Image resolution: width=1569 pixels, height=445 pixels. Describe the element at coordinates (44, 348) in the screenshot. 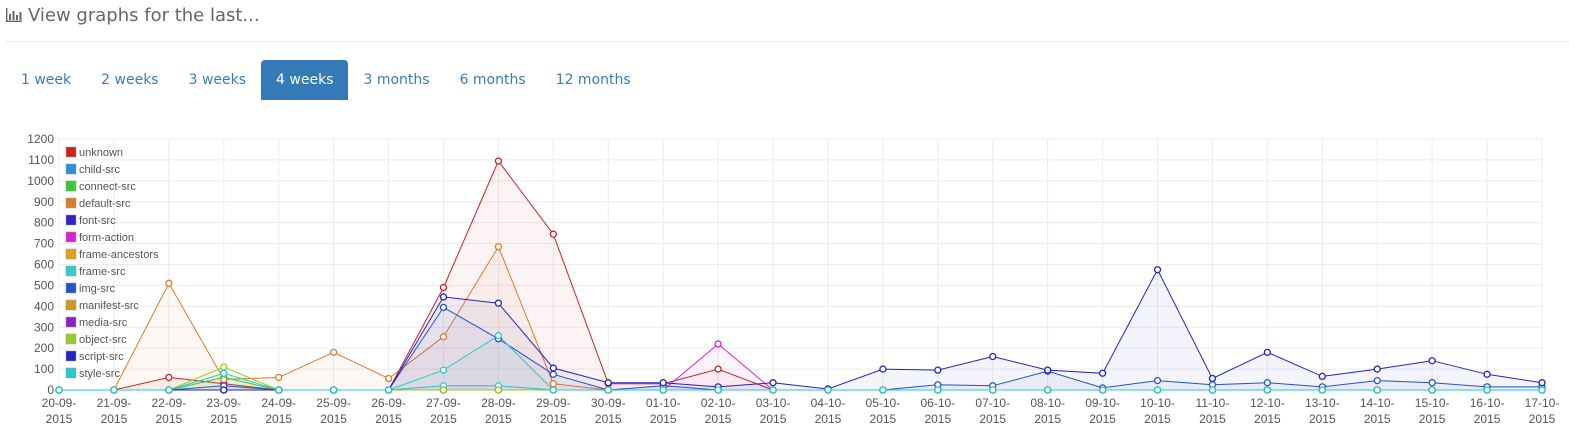

I see `y-tick-label: 200` at that location.